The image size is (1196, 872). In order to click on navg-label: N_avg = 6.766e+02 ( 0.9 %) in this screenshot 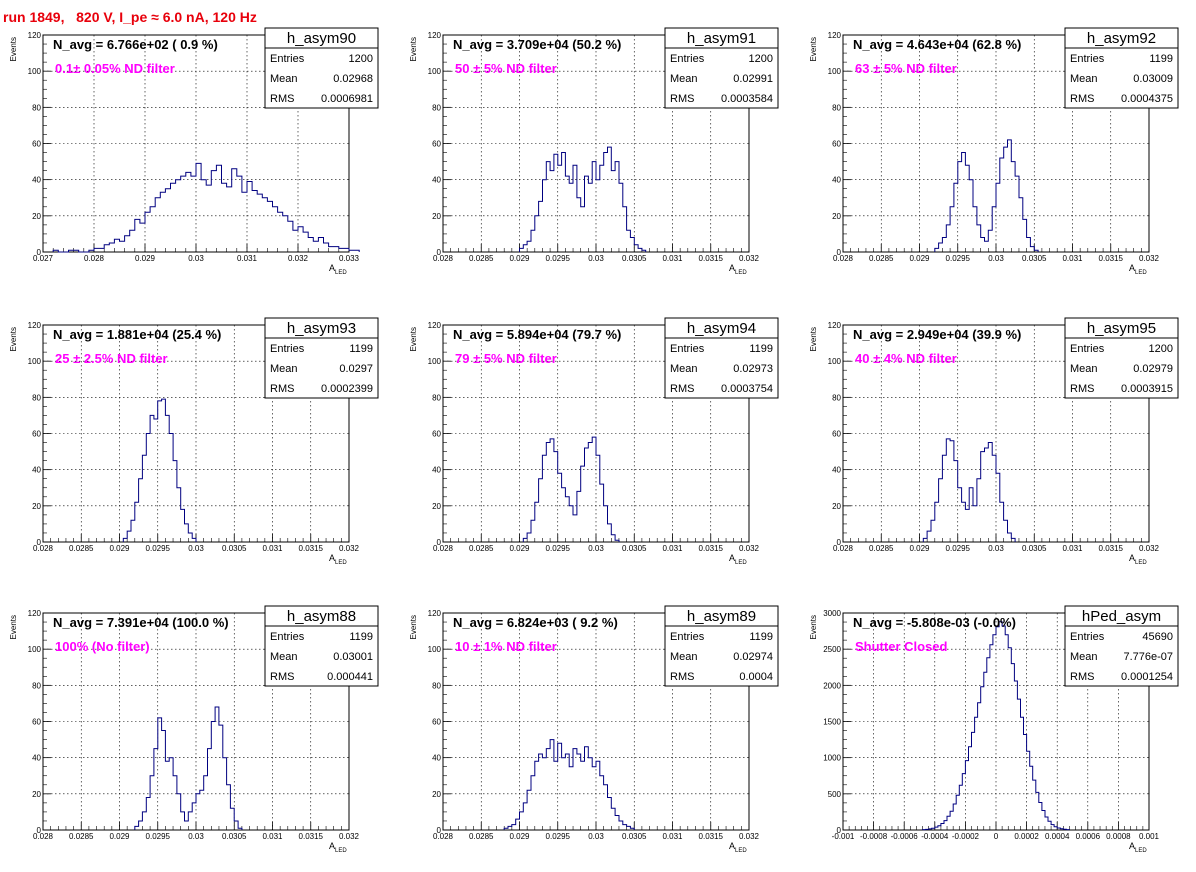, I will do `click(135, 44)`.